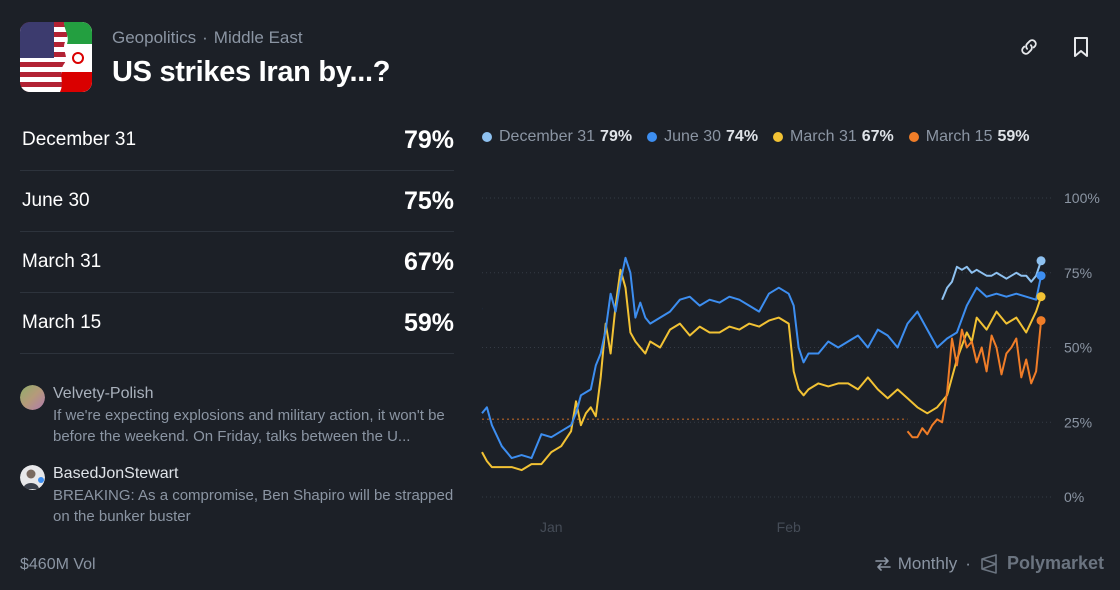 The height and width of the screenshot is (590, 1120). Describe the element at coordinates (251, 72) in the screenshot. I see `market-title: US strikes Iran by...?` at that location.